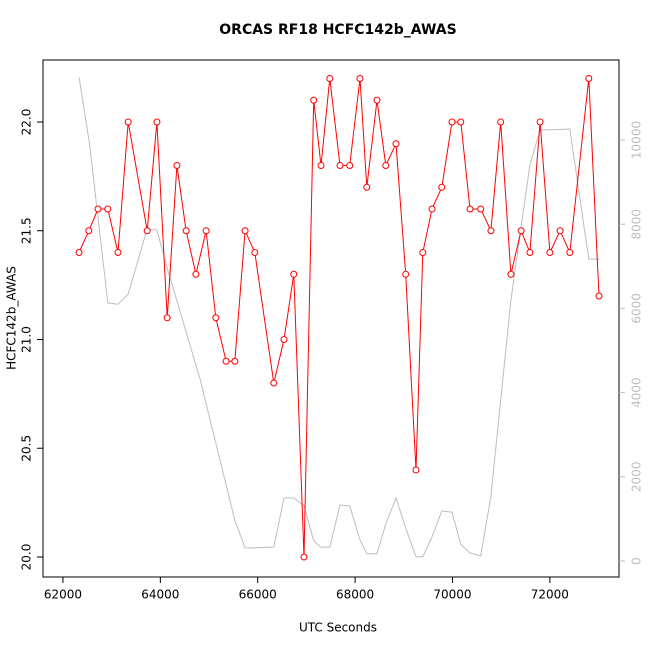 This screenshot has height=650, width=650. I want to click on chart-title: ORCAS RF18 HCFC142b_AWAS, so click(337, 30).